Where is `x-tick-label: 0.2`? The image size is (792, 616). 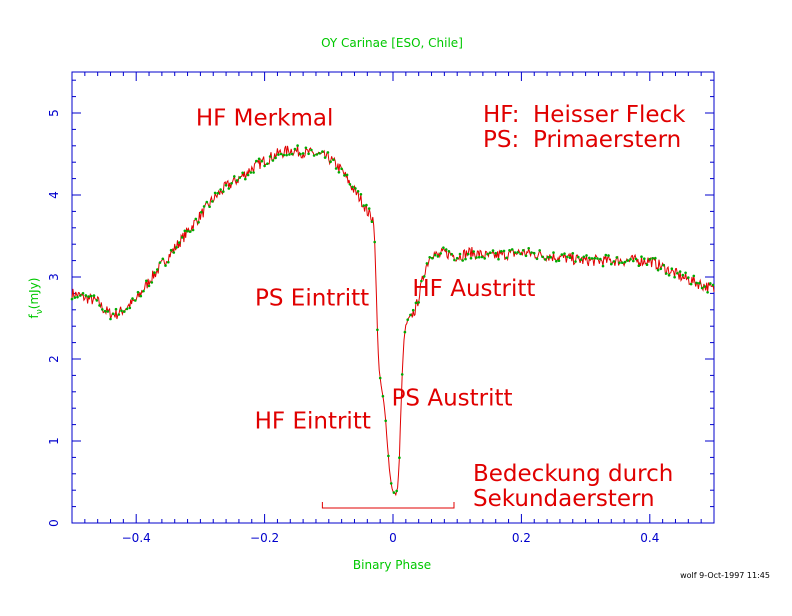
x-tick-label: 0.2 is located at coordinates (521, 538).